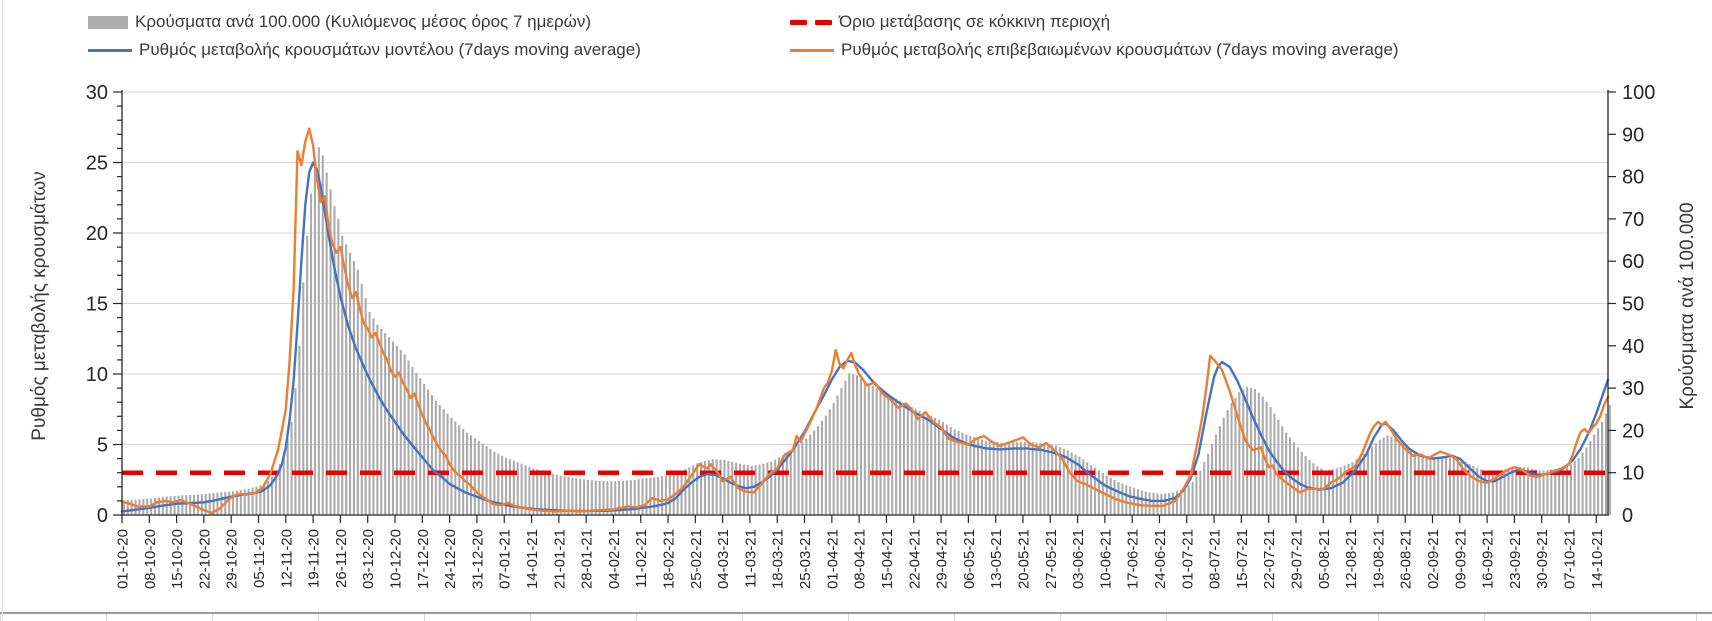  I want to click on spreadsheet-grid-strip, so click(856, 616).